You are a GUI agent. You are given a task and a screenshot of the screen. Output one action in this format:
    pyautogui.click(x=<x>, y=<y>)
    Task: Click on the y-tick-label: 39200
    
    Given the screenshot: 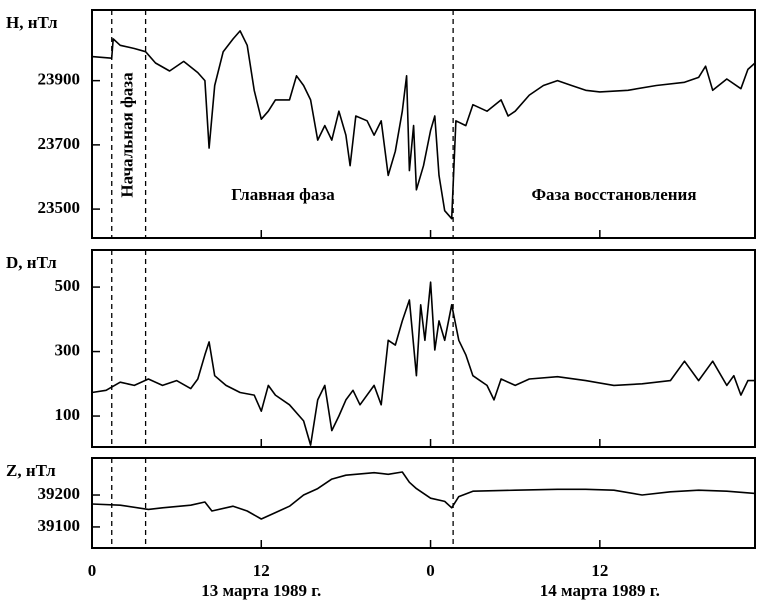 What is the action you would take?
    pyautogui.click(x=59, y=493)
    